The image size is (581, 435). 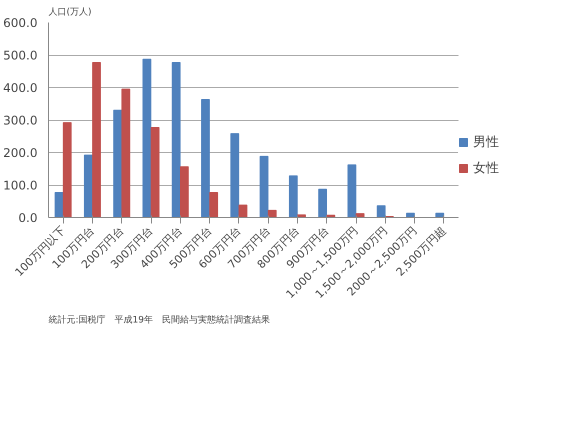 I want to click on legend-label: 女性, so click(x=486, y=168).